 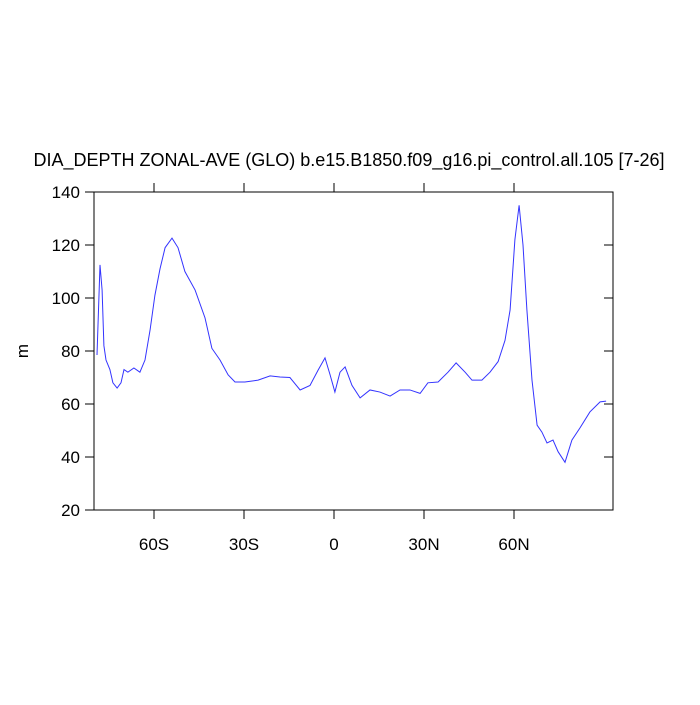 What do you see at coordinates (70, 404) in the screenshot?
I see `y-tick-label: 60` at bounding box center [70, 404].